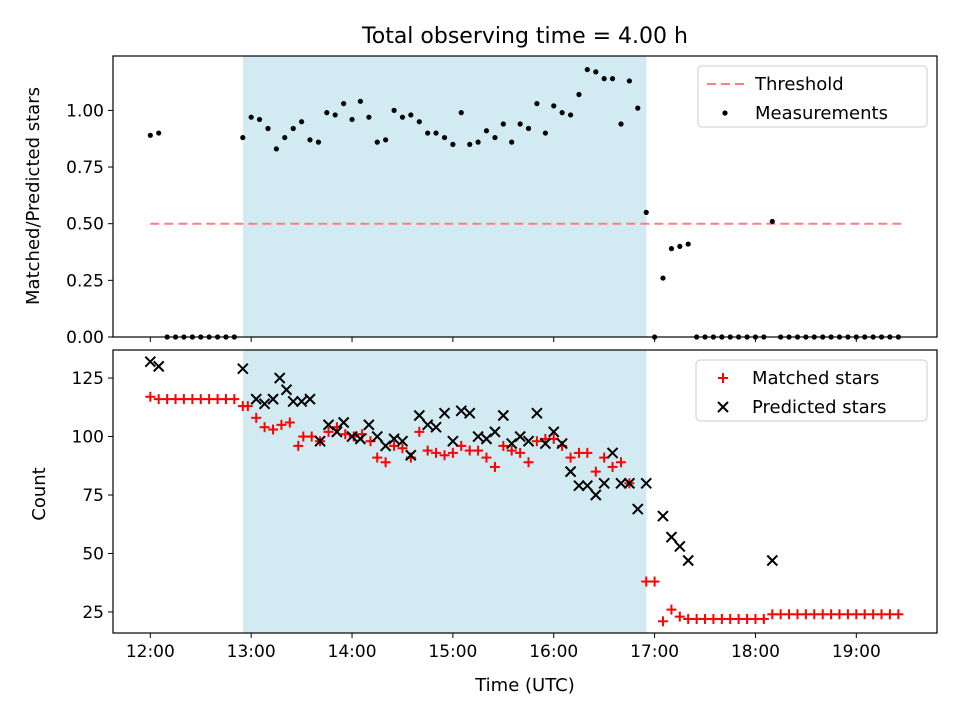 Image resolution: width=960 pixels, height=720 pixels. Describe the element at coordinates (93, 554) in the screenshot. I see `y-tick-label: 50` at that location.